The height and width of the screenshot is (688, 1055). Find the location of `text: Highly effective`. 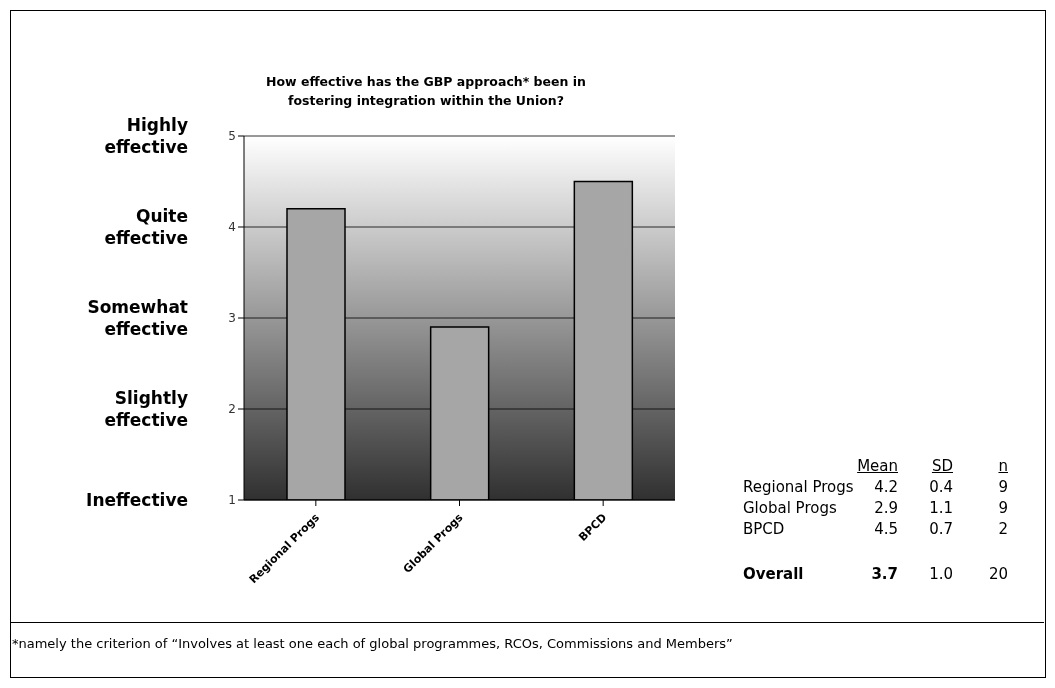

text: Highly effective is located at coordinates (146, 136).